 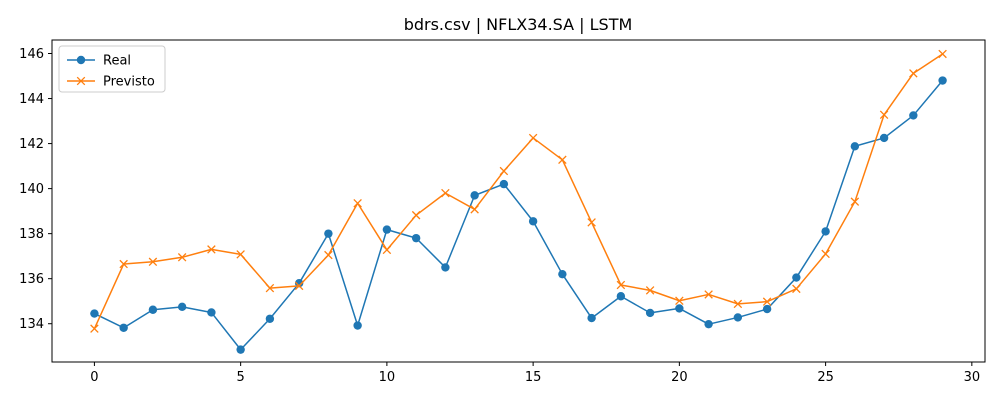 What do you see at coordinates (31, 234) in the screenshot?
I see `y-tick-label: 138` at bounding box center [31, 234].